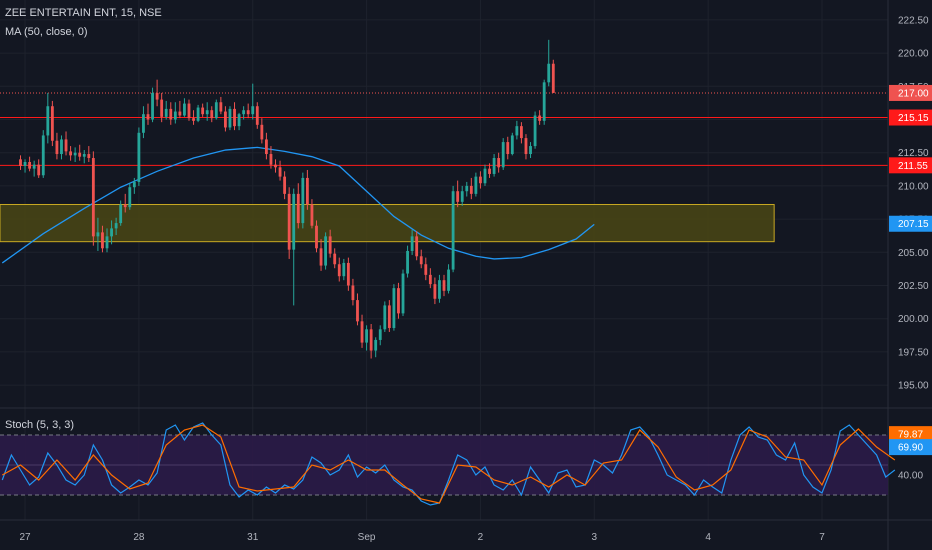  I want to click on ma-legend: MA (50, close, 0), so click(46, 32).